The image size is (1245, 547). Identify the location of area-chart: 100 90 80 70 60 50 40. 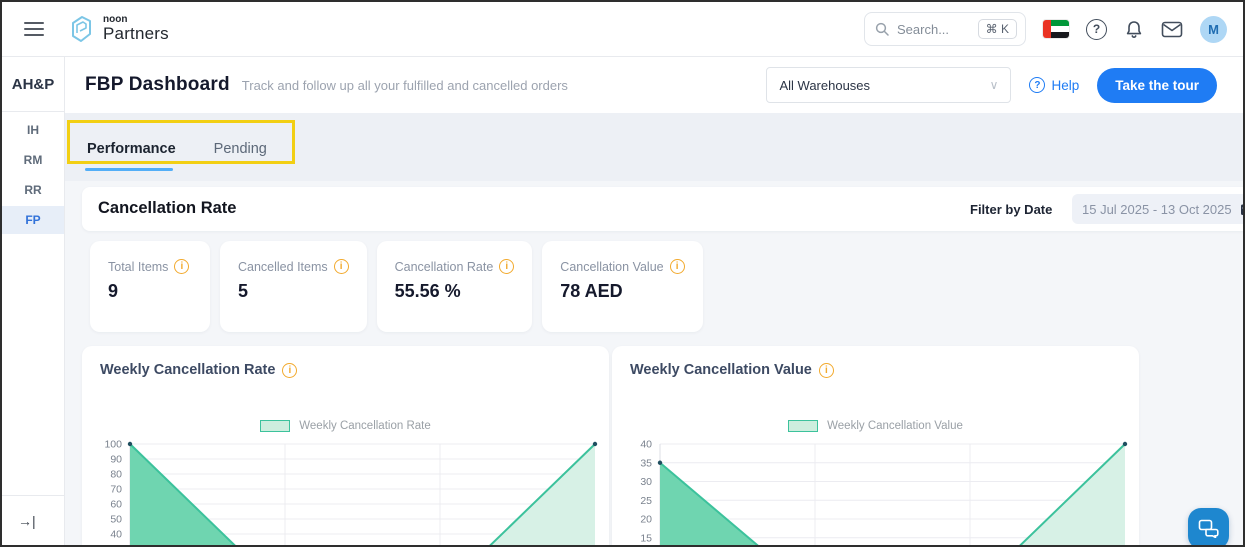
(351, 492).